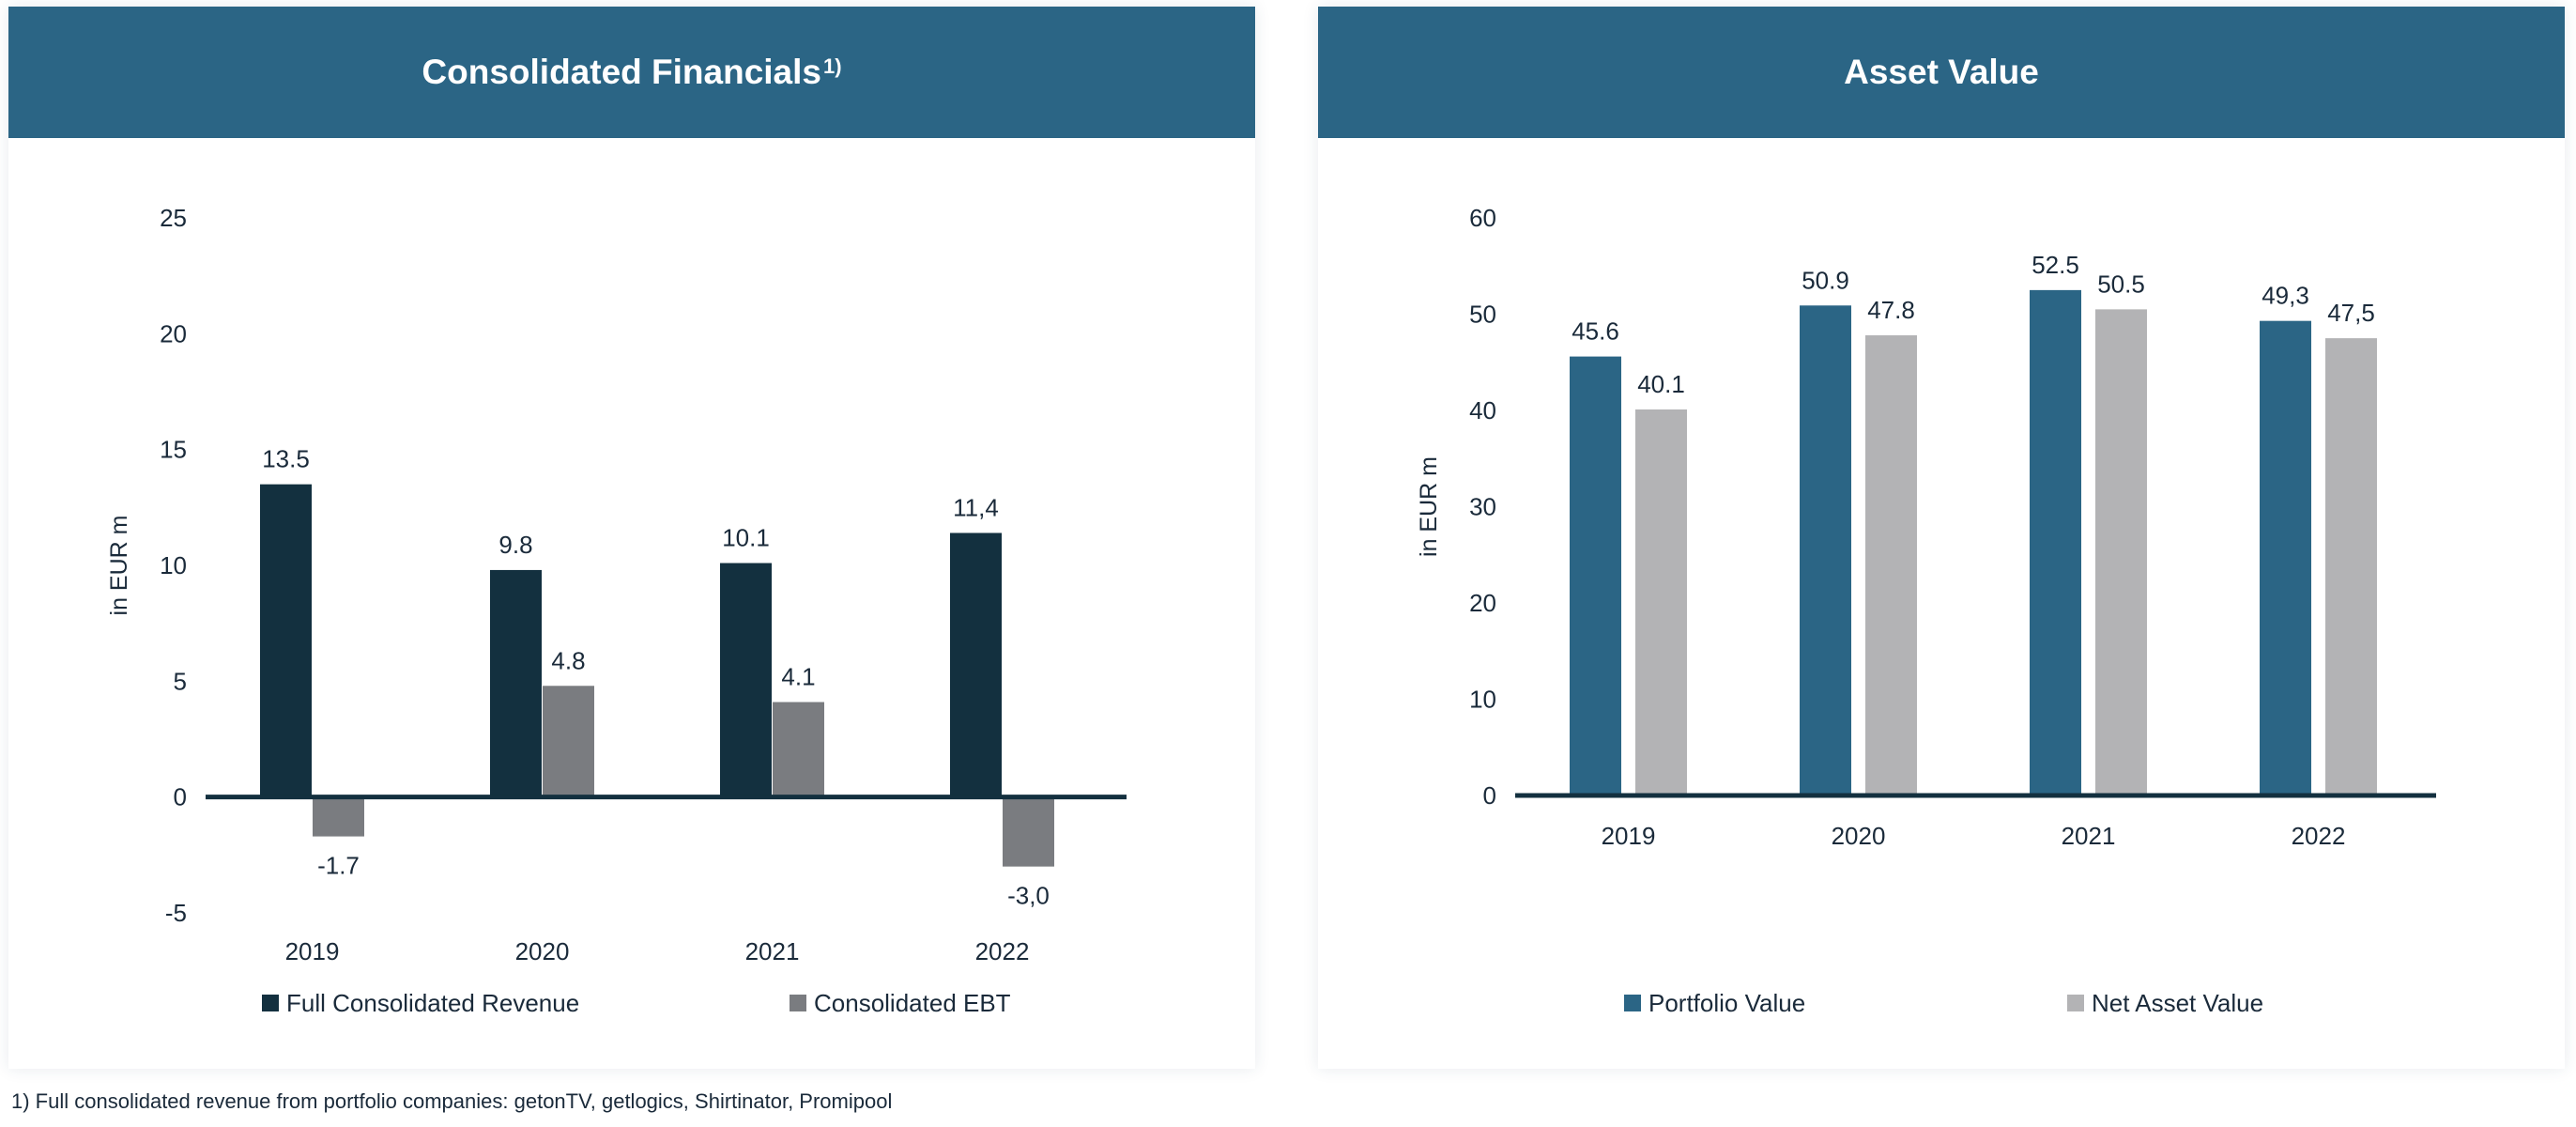  I want to click on data-label: 47,5, so click(2351, 313).